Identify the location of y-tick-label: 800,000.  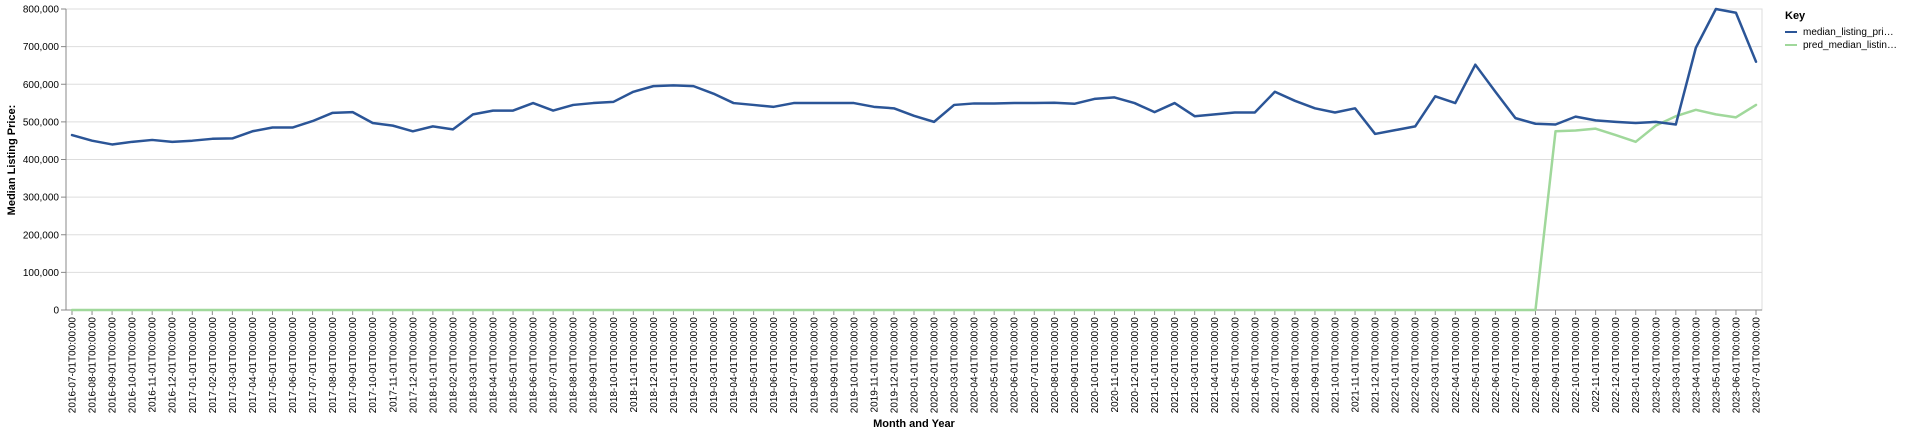
(41, 10).